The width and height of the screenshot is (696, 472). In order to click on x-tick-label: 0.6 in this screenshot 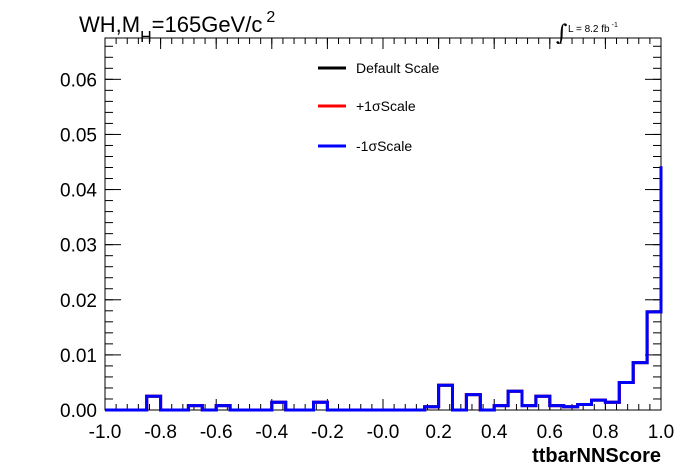, I will do `click(550, 432)`.